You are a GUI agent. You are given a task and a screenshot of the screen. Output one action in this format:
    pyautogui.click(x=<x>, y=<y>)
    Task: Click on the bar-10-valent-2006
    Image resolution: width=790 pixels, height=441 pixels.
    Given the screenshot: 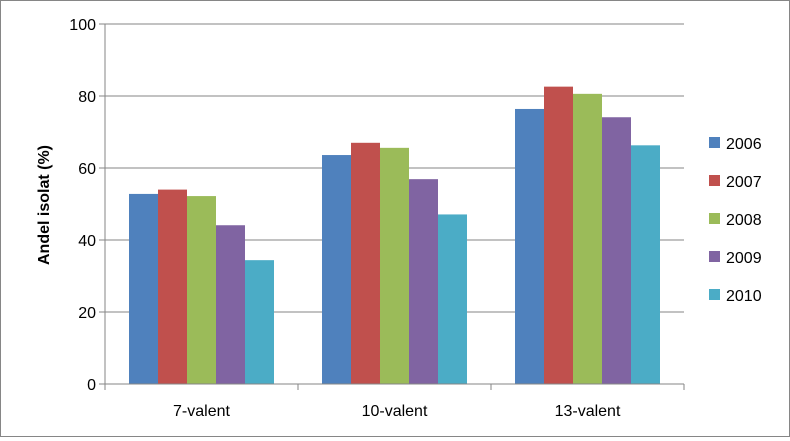 What is the action you would take?
    pyautogui.click(x=336, y=269)
    